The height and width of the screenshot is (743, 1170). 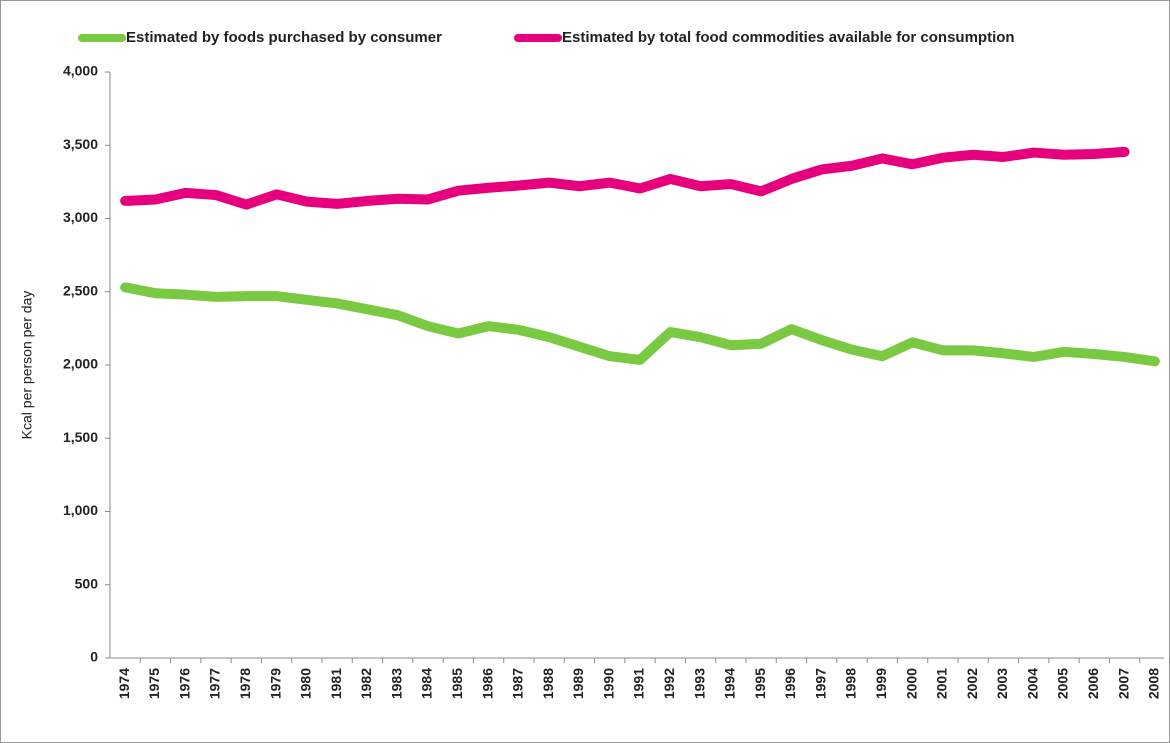 What do you see at coordinates (518, 683) in the screenshot?
I see `x-tick-label: 1987` at bounding box center [518, 683].